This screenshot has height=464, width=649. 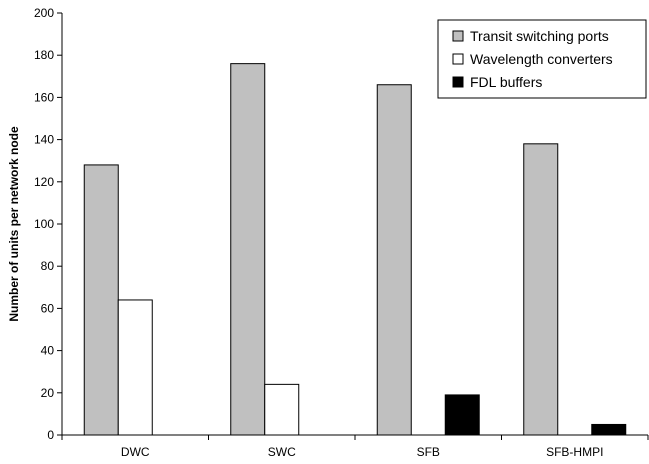 What do you see at coordinates (50, 435) in the screenshot?
I see `y-tick-label: 0` at bounding box center [50, 435].